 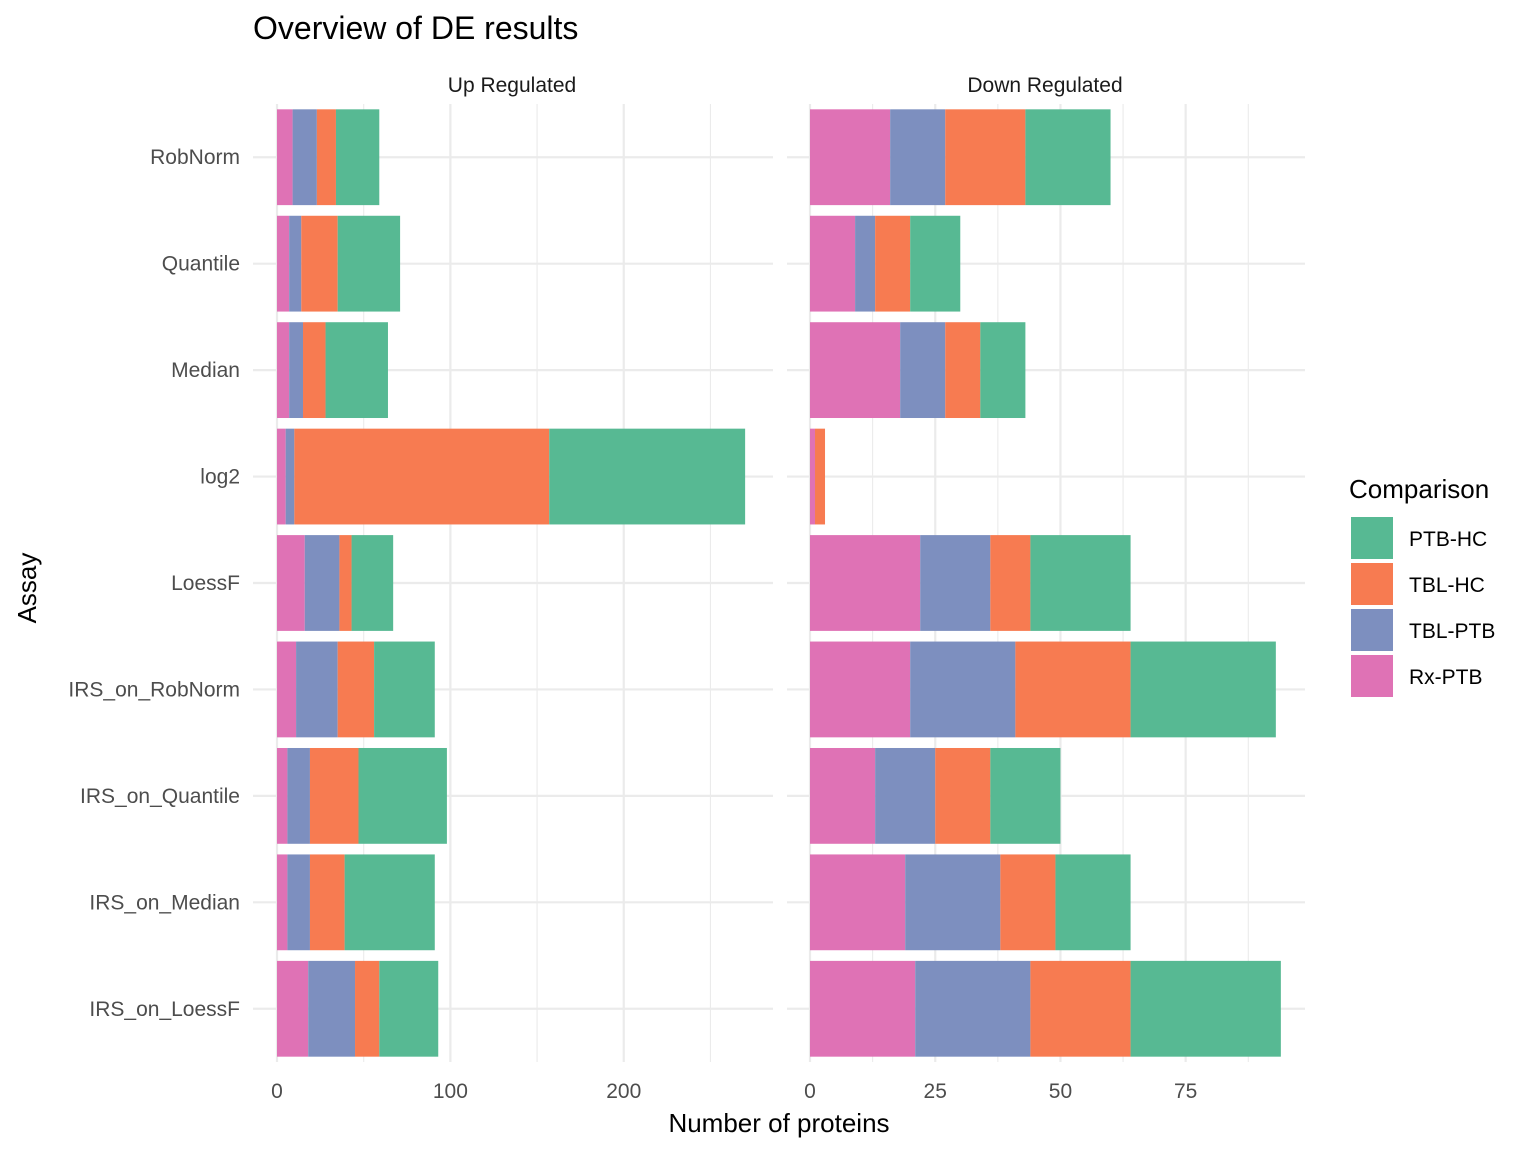 I want to click on chart-title: Overview of DE results, so click(x=415, y=28).